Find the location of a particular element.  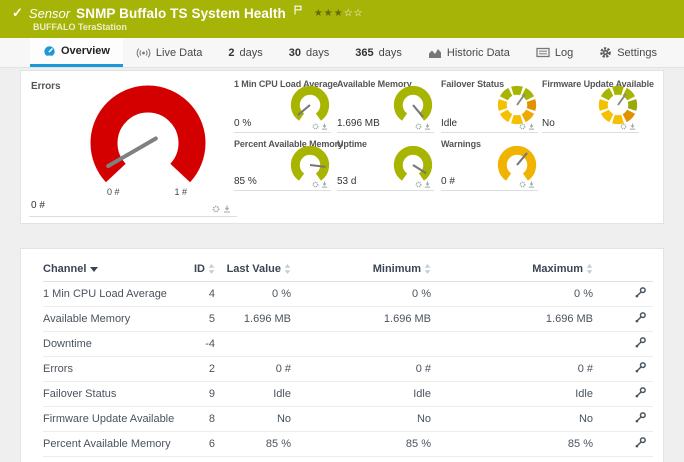

maximum-value: 59 d is located at coordinates (512, 459).